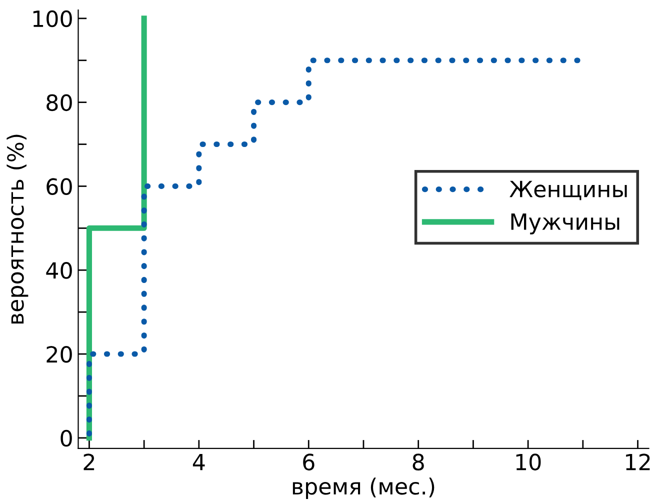 This screenshot has width=652, height=501. I want to click on y-tick-label: 100, so click(52, 19).